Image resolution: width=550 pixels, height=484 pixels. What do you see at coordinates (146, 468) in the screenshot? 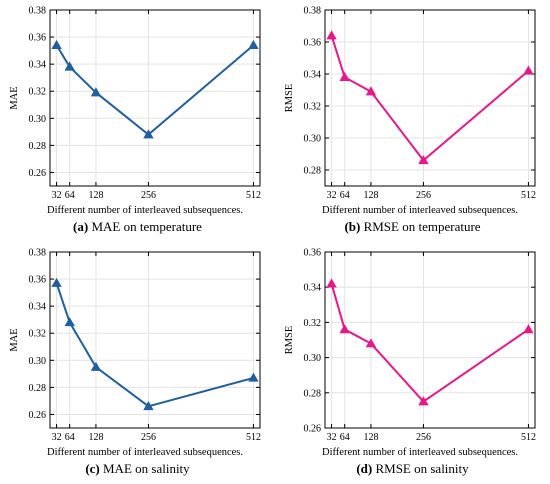
I see `caption-c-text: MAE on salinity` at bounding box center [146, 468].